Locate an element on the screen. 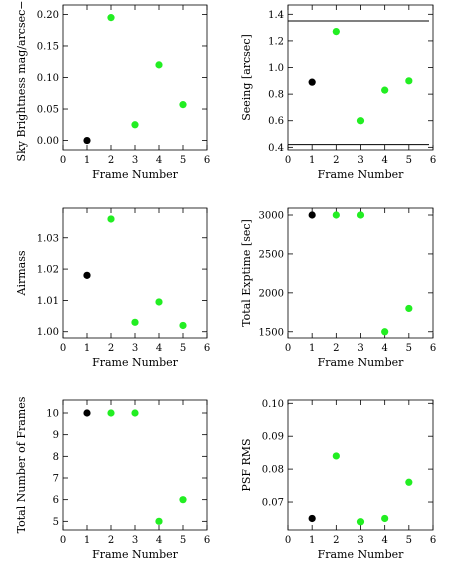  y-axis-title: PSF RMS is located at coordinates (246, 464).